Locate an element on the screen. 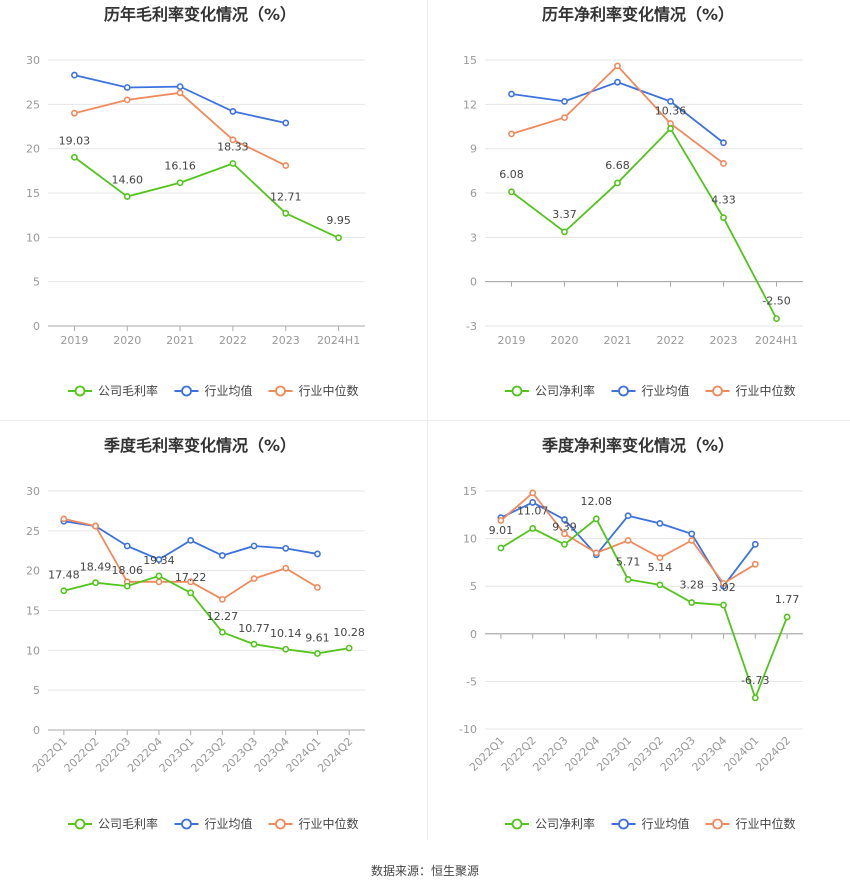 This screenshot has width=850, height=891. data-label: 6.68 is located at coordinates (617, 165).